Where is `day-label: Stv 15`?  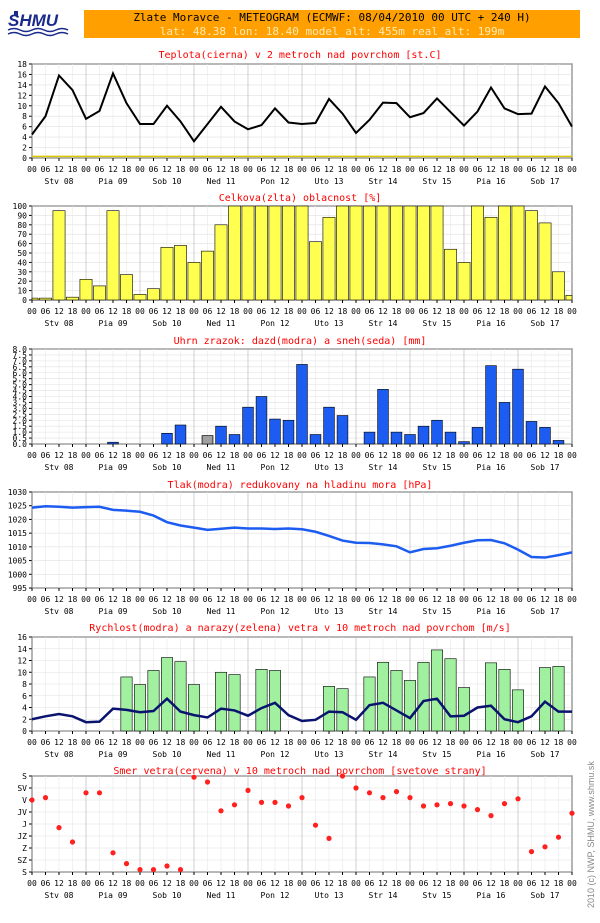 day-label: Stv 15 is located at coordinates (437, 754).